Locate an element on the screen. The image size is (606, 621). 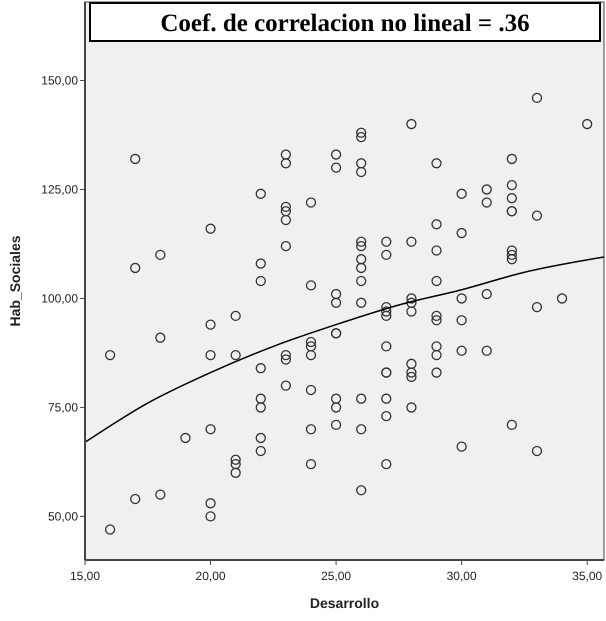
x-tick-label: 30,00 is located at coordinates (461, 576).